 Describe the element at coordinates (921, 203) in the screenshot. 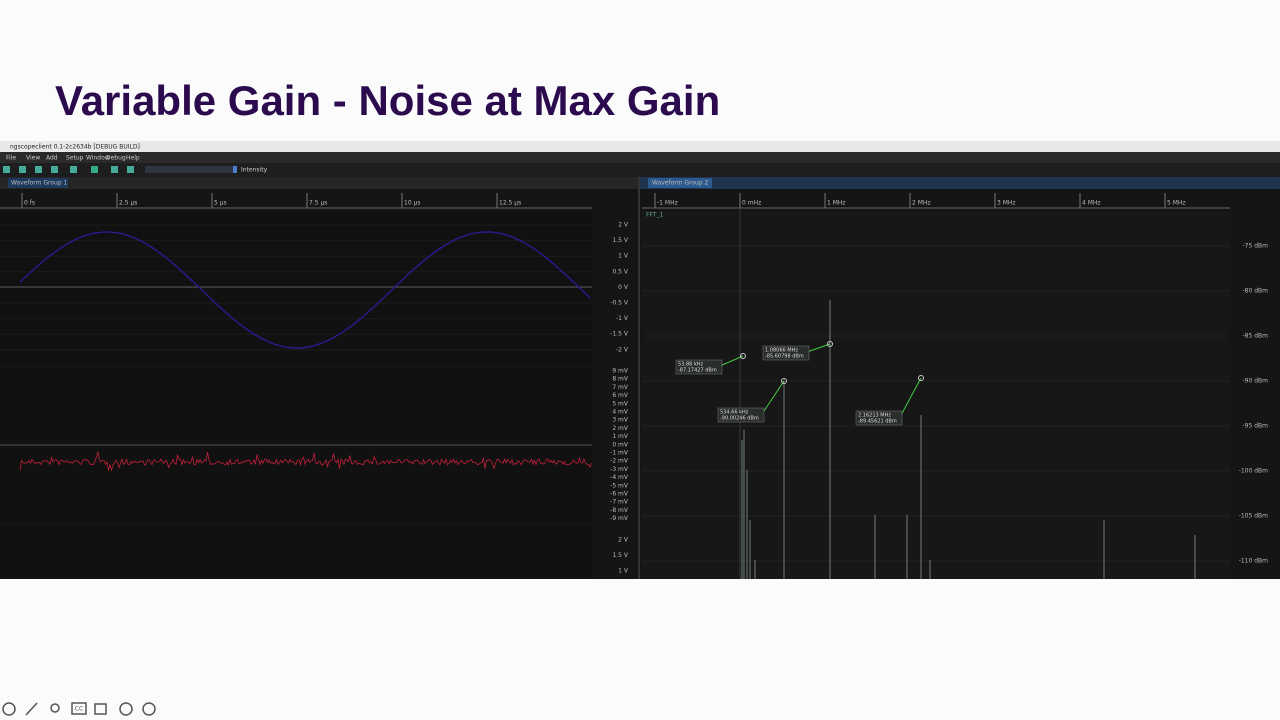

I see `freq-tick-label: 2 MHz` at that location.